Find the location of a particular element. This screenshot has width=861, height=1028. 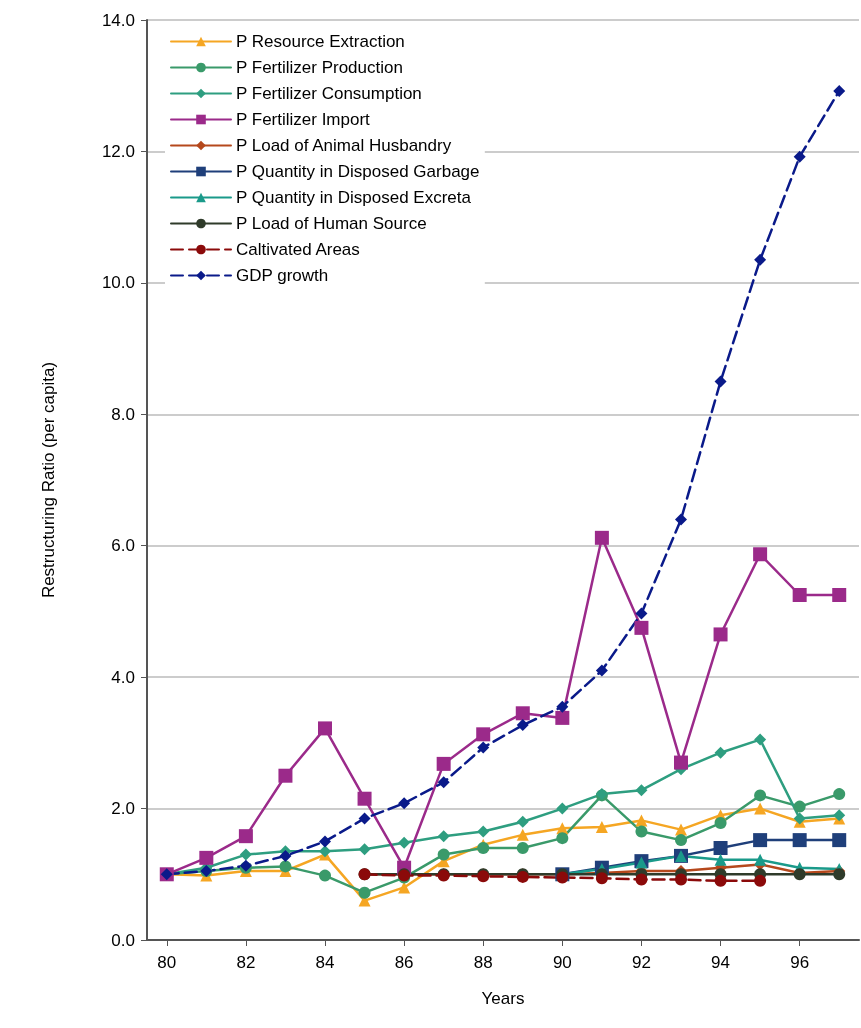

y-tick-label: 10.0 is located at coordinates (118, 283).